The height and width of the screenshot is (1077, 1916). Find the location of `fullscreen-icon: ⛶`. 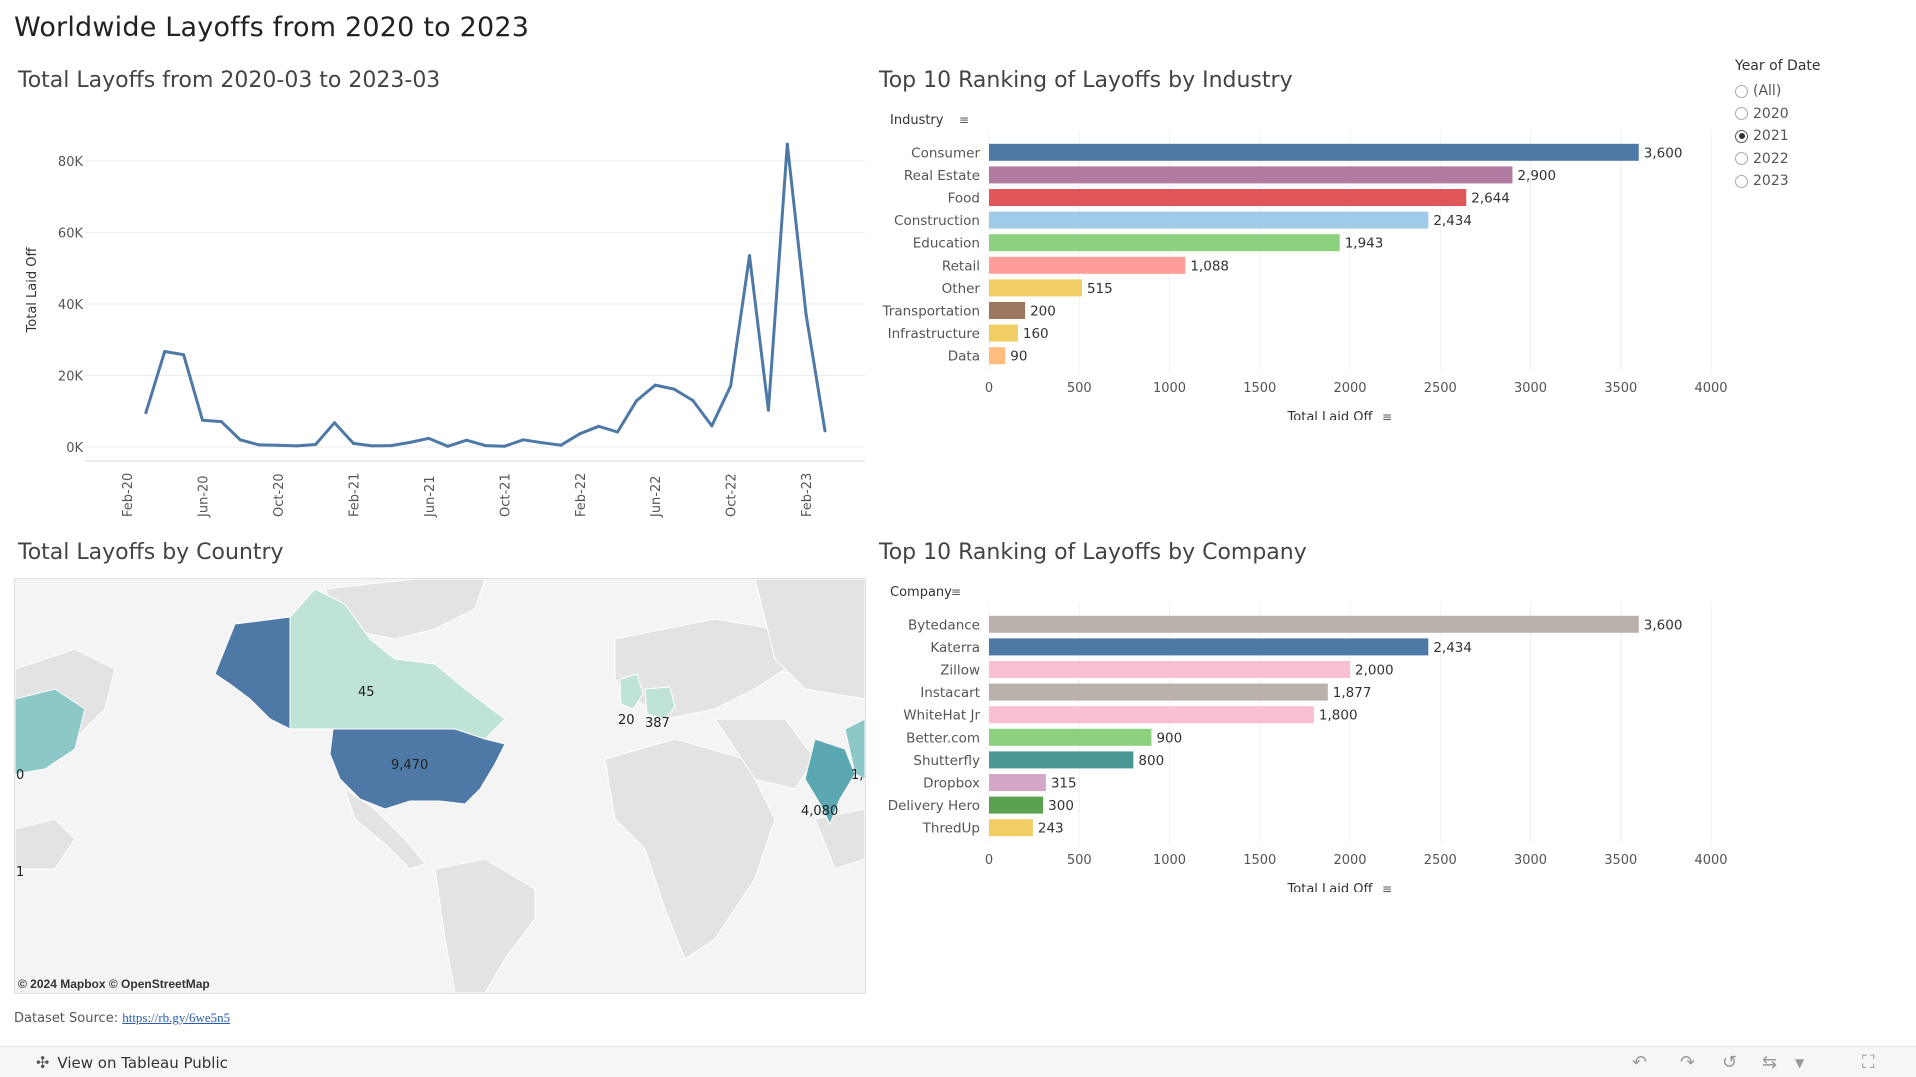

fullscreen-icon: ⛶ is located at coordinates (1868, 1062).